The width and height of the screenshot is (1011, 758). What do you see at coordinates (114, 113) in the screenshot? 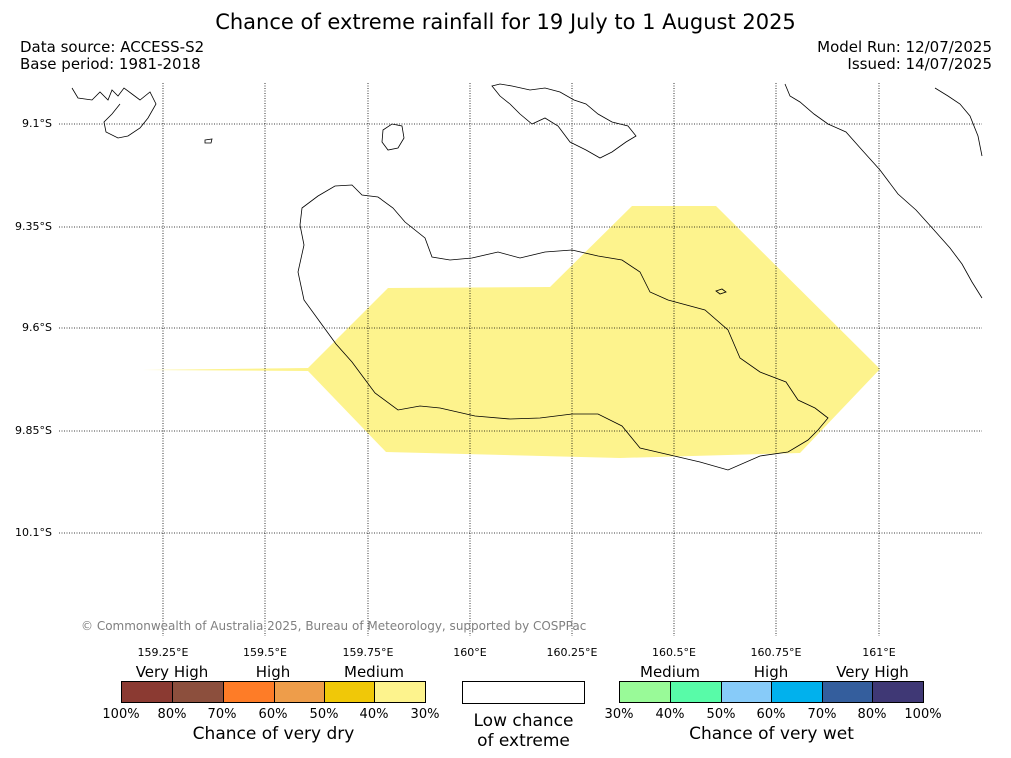
I see `coastline-nw-islands` at bounding box center [114, 113].